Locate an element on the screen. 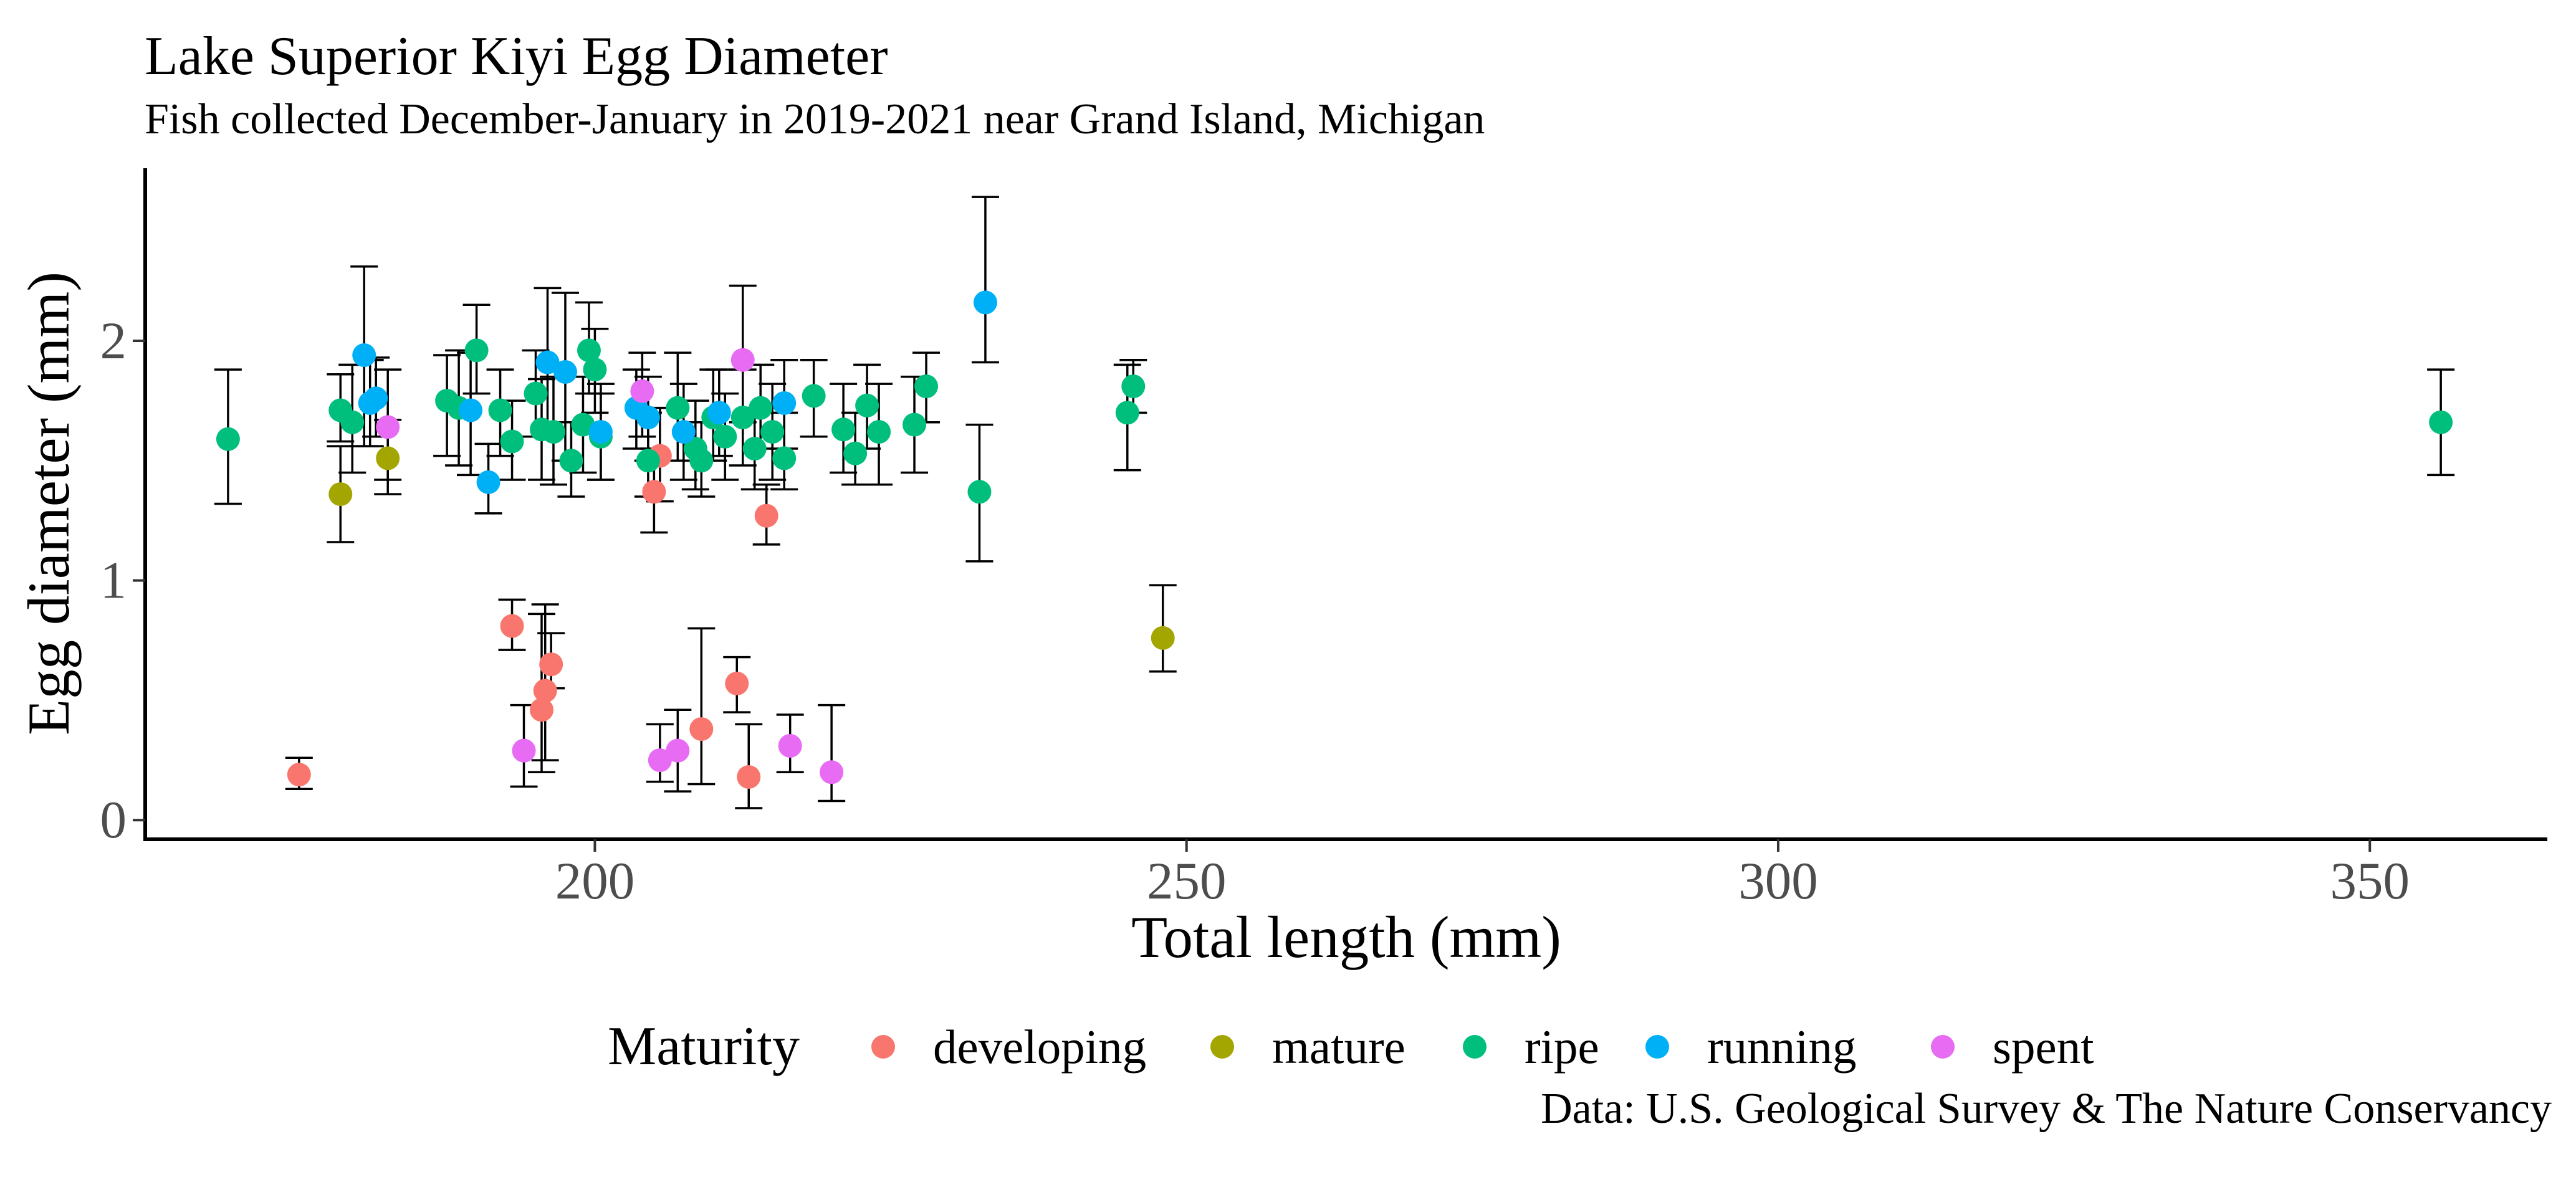 The width and height of the screenshot is (2576, 1177). y-tick-label-1: 1 is located at coordinates (114, 580).